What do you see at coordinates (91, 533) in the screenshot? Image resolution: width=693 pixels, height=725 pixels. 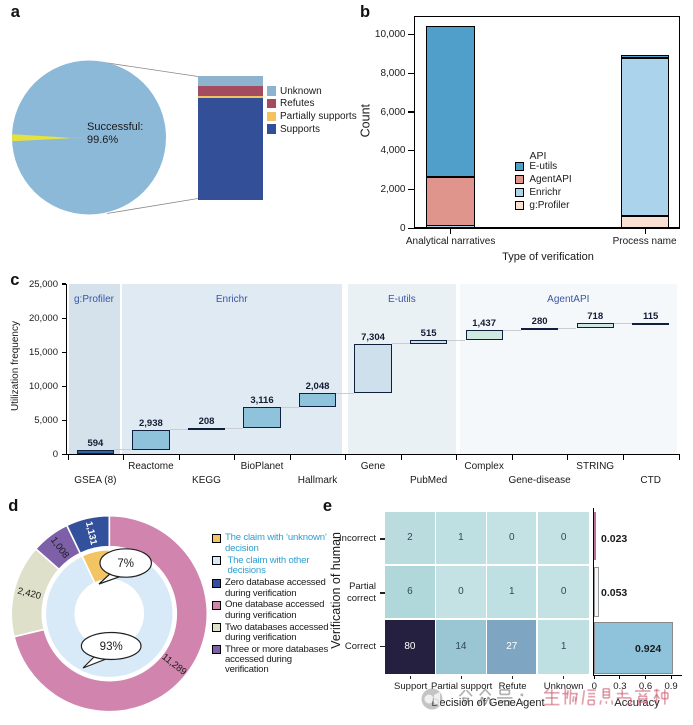 I see `svg-text: 1,131` at bounding box center [91, 533].